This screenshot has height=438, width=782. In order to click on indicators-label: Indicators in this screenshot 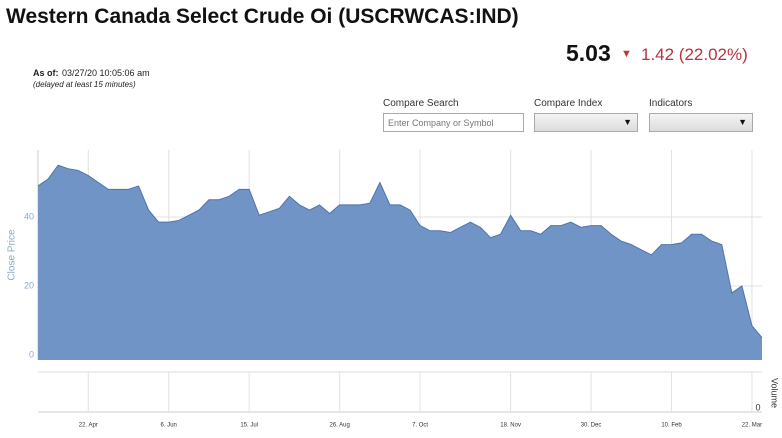, I will do `click(671, 103)`.